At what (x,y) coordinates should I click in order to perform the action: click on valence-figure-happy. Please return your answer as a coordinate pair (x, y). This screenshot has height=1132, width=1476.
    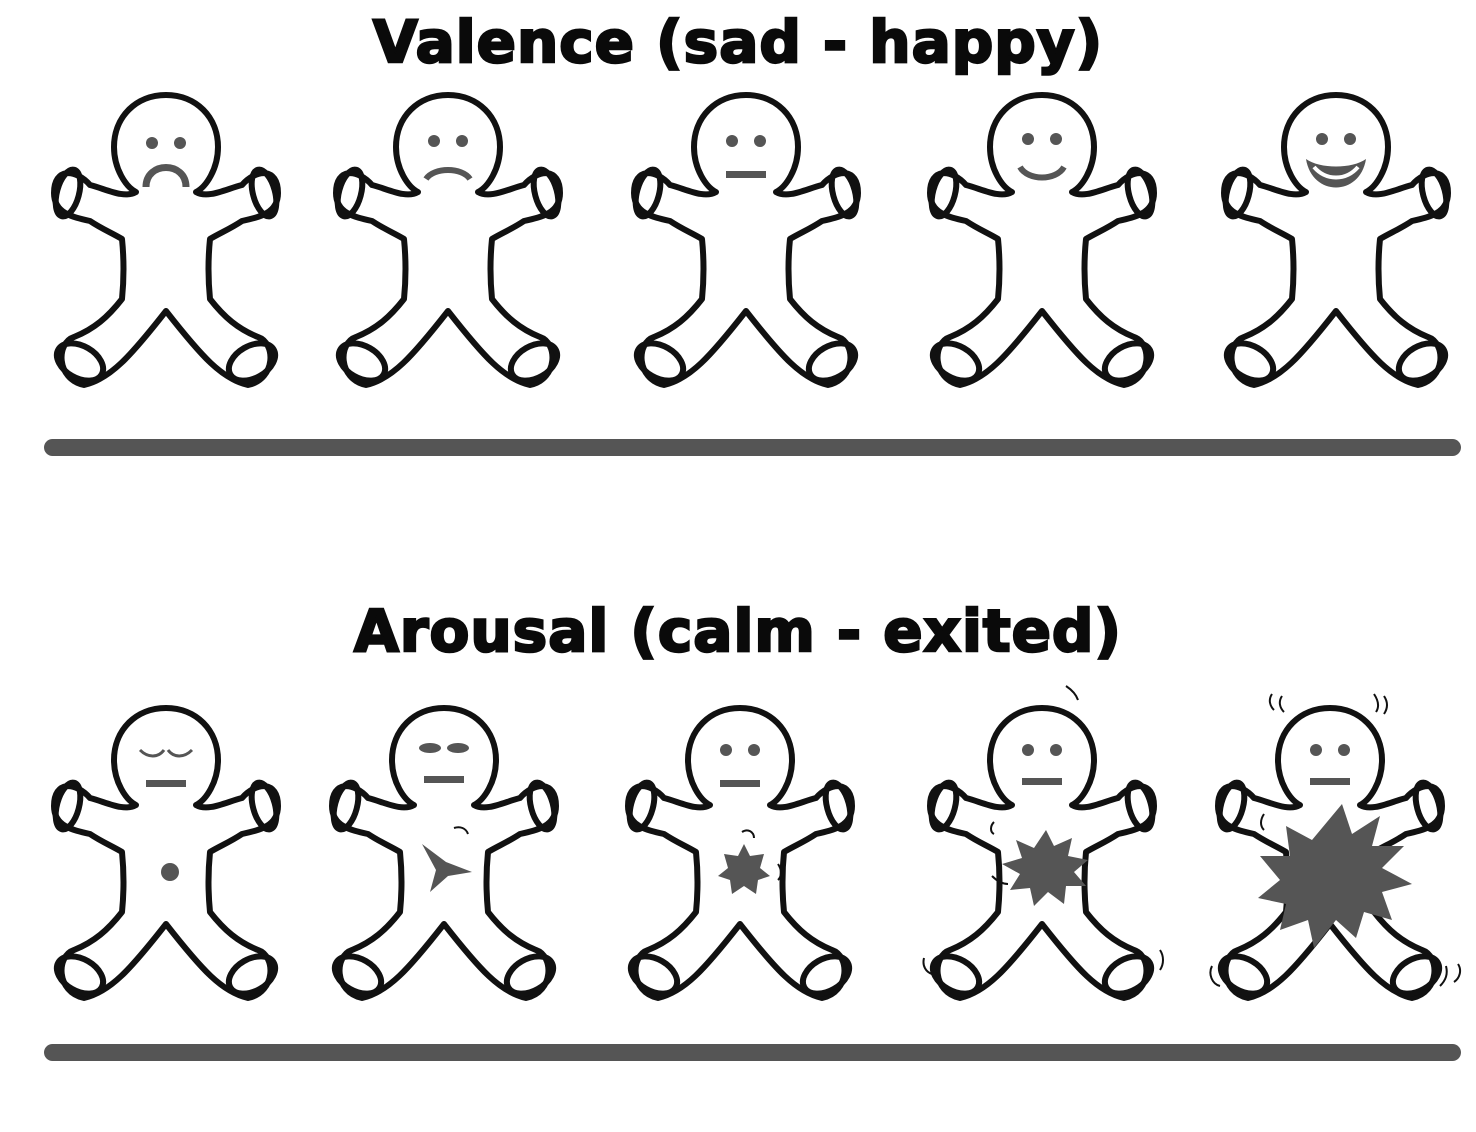
    Looking at the image, I should click on (1041, 241).